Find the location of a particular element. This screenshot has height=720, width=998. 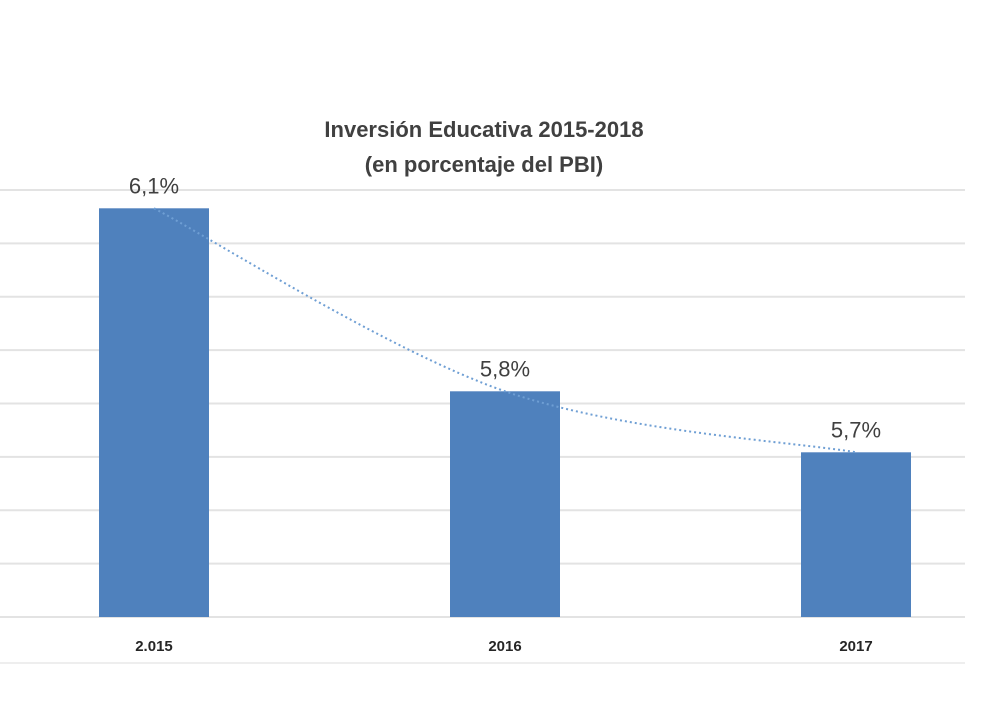

data-label: 5,7% is located at coordinates (856, 429).